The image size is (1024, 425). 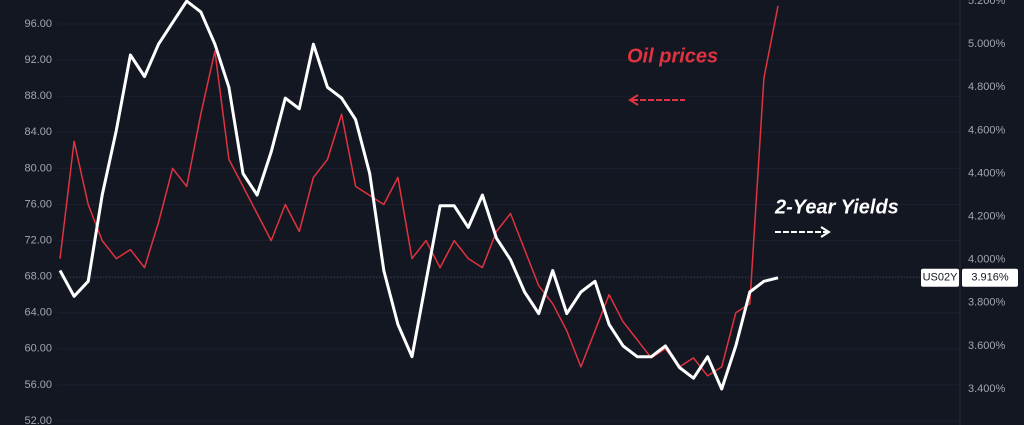 What do you see at coordinates (38, 24) in the screenshot?
I see `y-tick-label: 96.00` at bounding box center [38, 24].